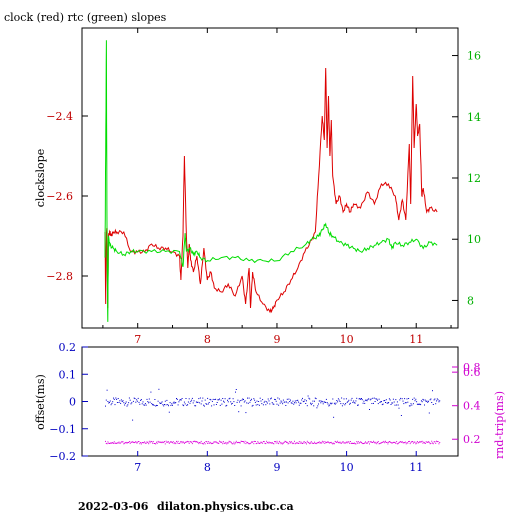  Describe the element at coordinates (72, 402) in the screenshot. I see `bottom-y-tick-label: 0` at that location.